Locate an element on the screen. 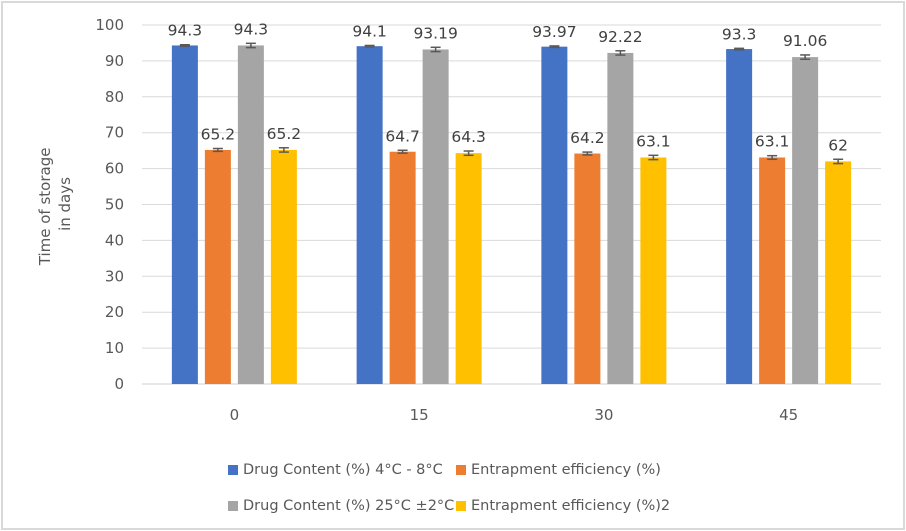 The image size is (906, 531). legend-label: Drug Content (%) 25°C ±2°C is located at coordinates (349, 506).